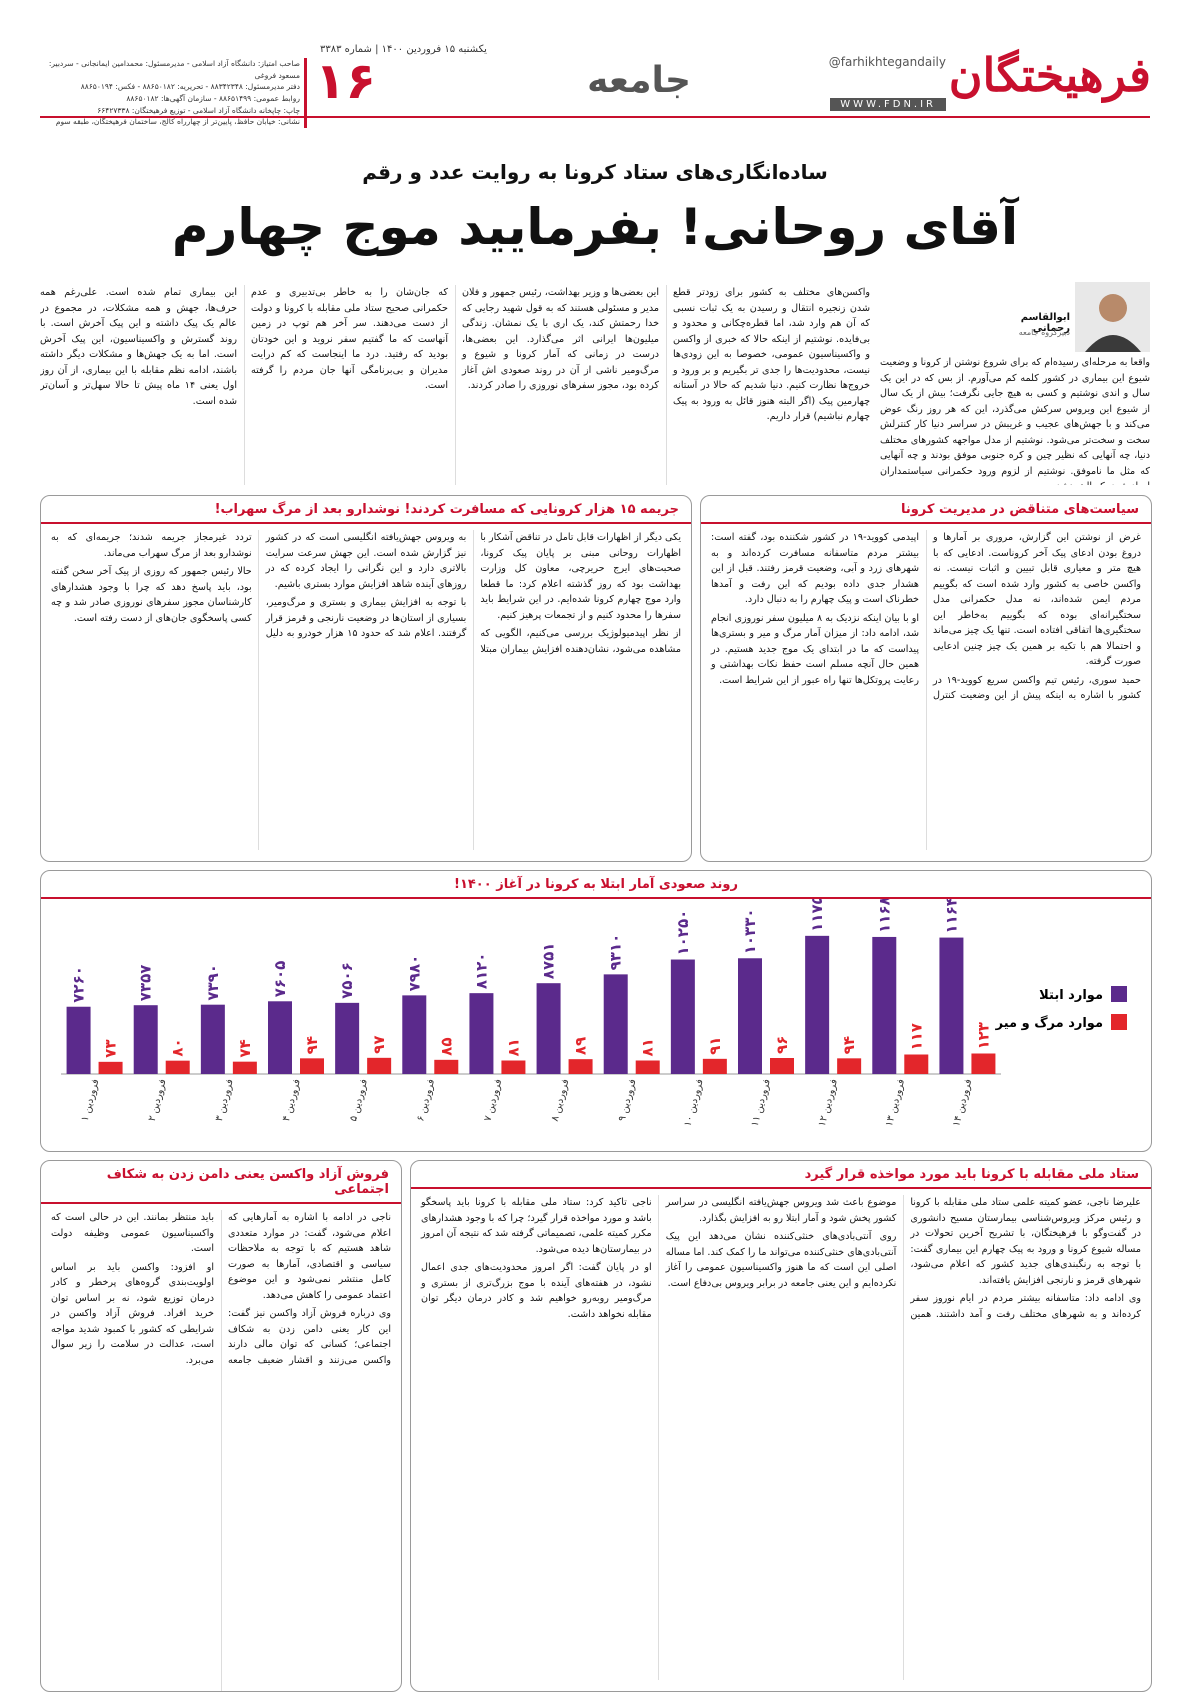 This screenshot has height=1700, width=1191. I want to click on value-label: ۱۱۶۸۰, so click(884, 916).